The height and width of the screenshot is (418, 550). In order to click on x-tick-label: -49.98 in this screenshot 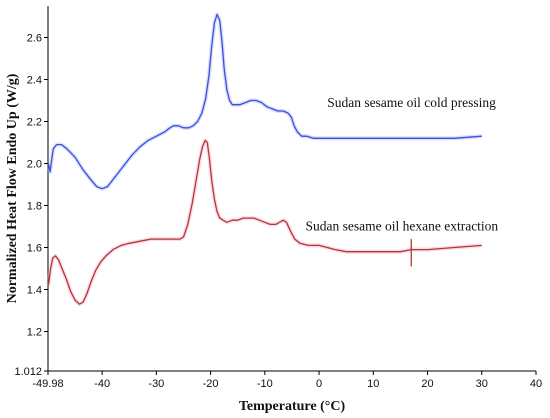, I will do `click(47, 384)`.